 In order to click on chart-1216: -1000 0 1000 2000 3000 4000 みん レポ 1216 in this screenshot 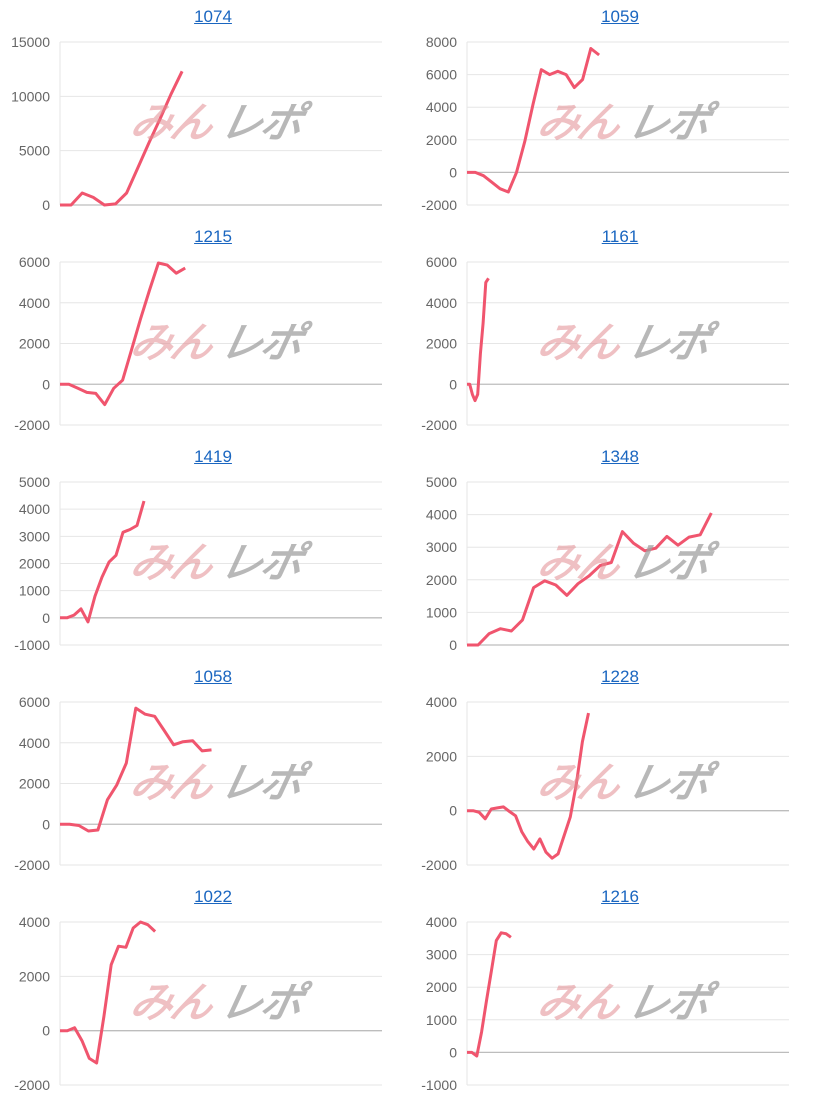, I will do `click(611, 991)`.